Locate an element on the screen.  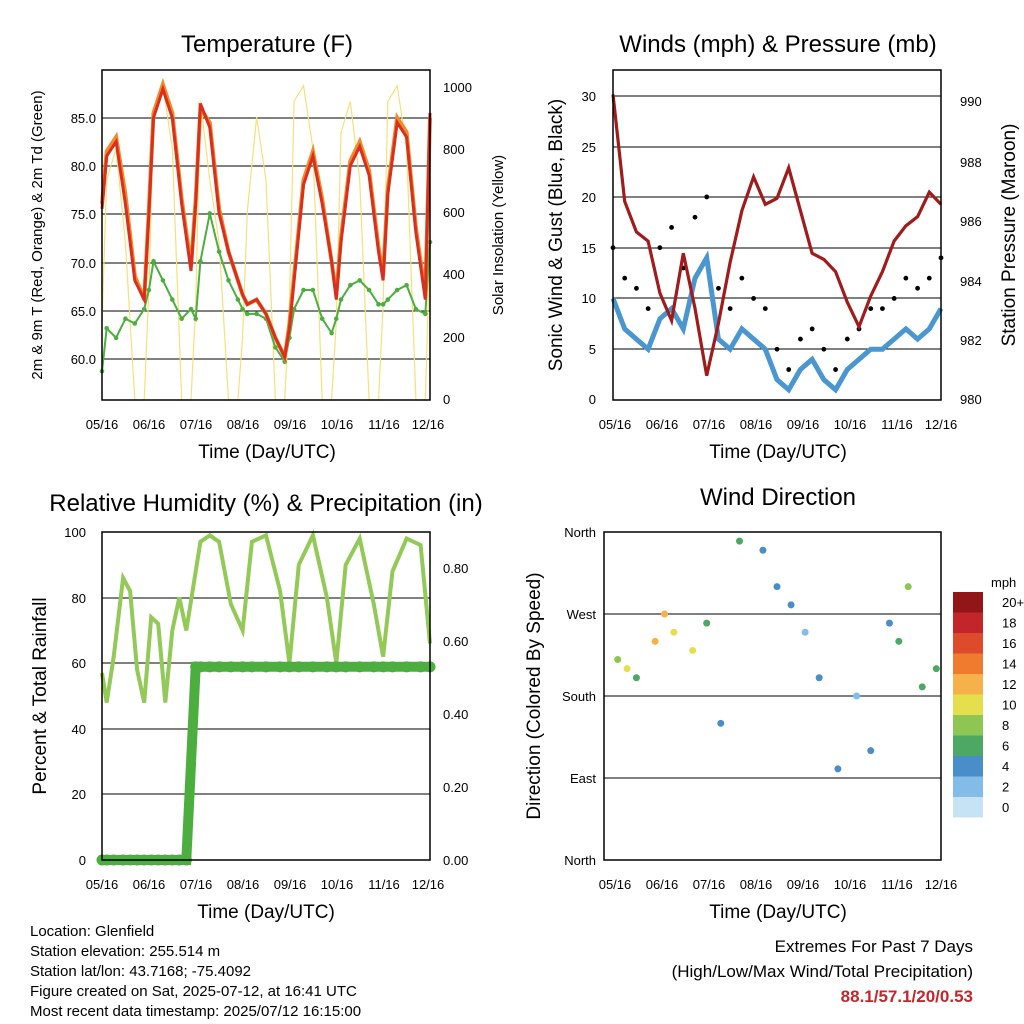
x-tick-label: 12/16 is located at coordinates (941, 424).